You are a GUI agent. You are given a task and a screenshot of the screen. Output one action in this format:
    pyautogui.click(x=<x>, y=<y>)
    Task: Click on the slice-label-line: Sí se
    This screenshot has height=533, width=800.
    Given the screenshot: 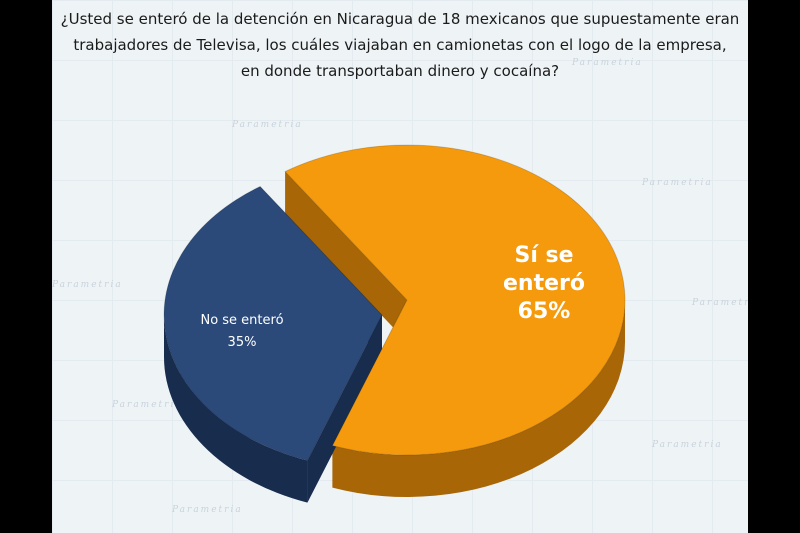 What is the action you would take?
    pyautogui.click(x=543, y=255)
    